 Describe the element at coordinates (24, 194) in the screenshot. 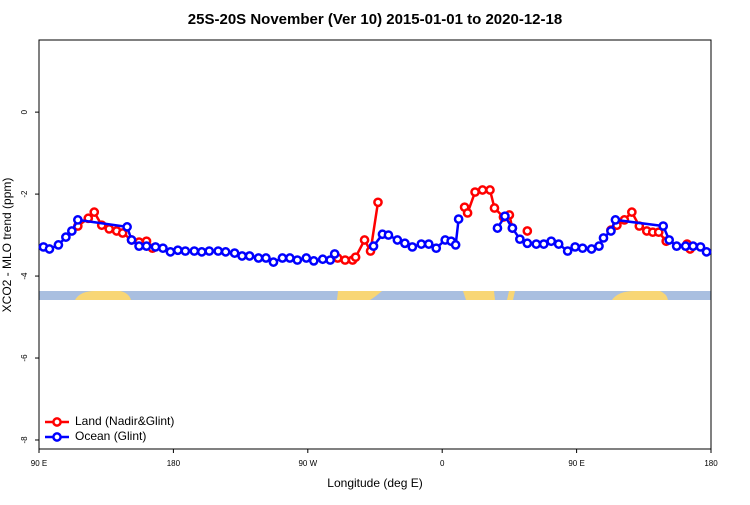

I see `y-tick-label: -2` at that location.